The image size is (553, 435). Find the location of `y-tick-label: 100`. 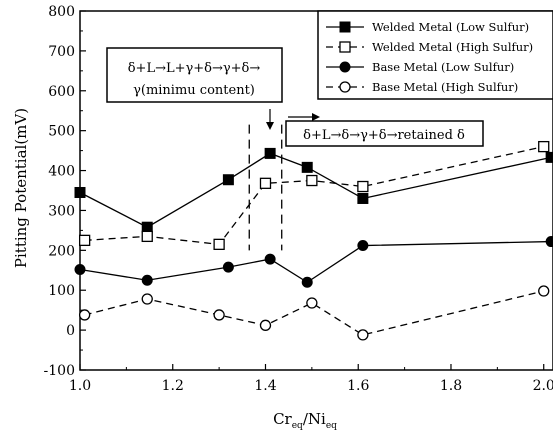

y-tick-label: 100 is located at coordinates (61, 291).